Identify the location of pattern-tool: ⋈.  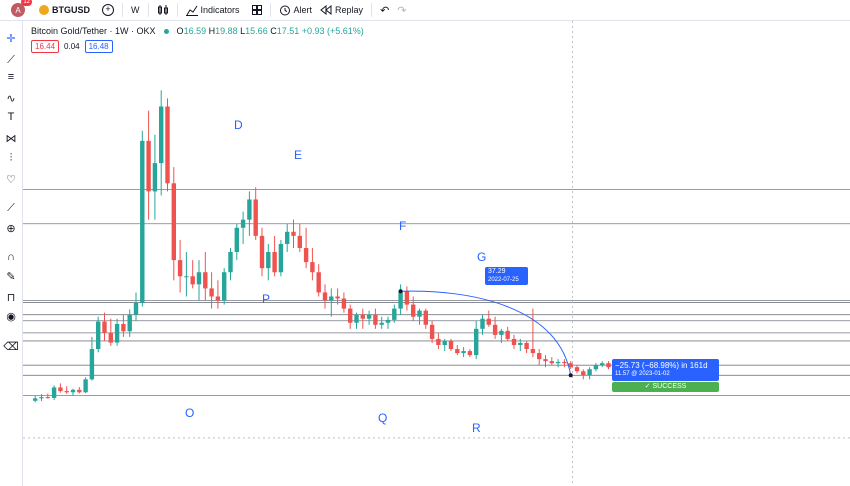
(11, 138).